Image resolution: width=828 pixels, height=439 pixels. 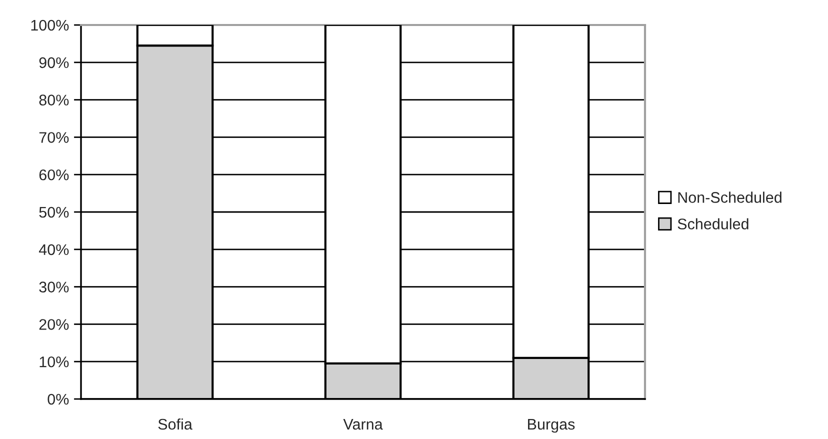 What do you see at coordinates (54, 324) in the screenshot?
I see `y-tick-label: 20%` at bounding box center [54, 324].